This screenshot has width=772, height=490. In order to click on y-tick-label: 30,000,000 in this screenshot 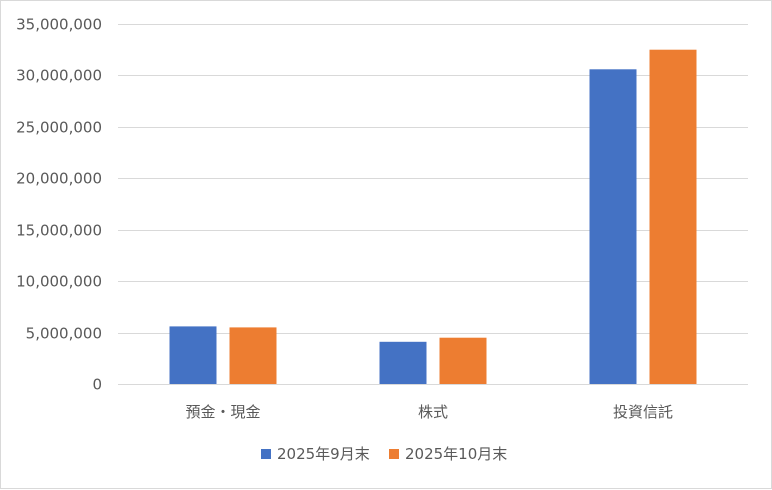, I will do `click(59, 76)`.